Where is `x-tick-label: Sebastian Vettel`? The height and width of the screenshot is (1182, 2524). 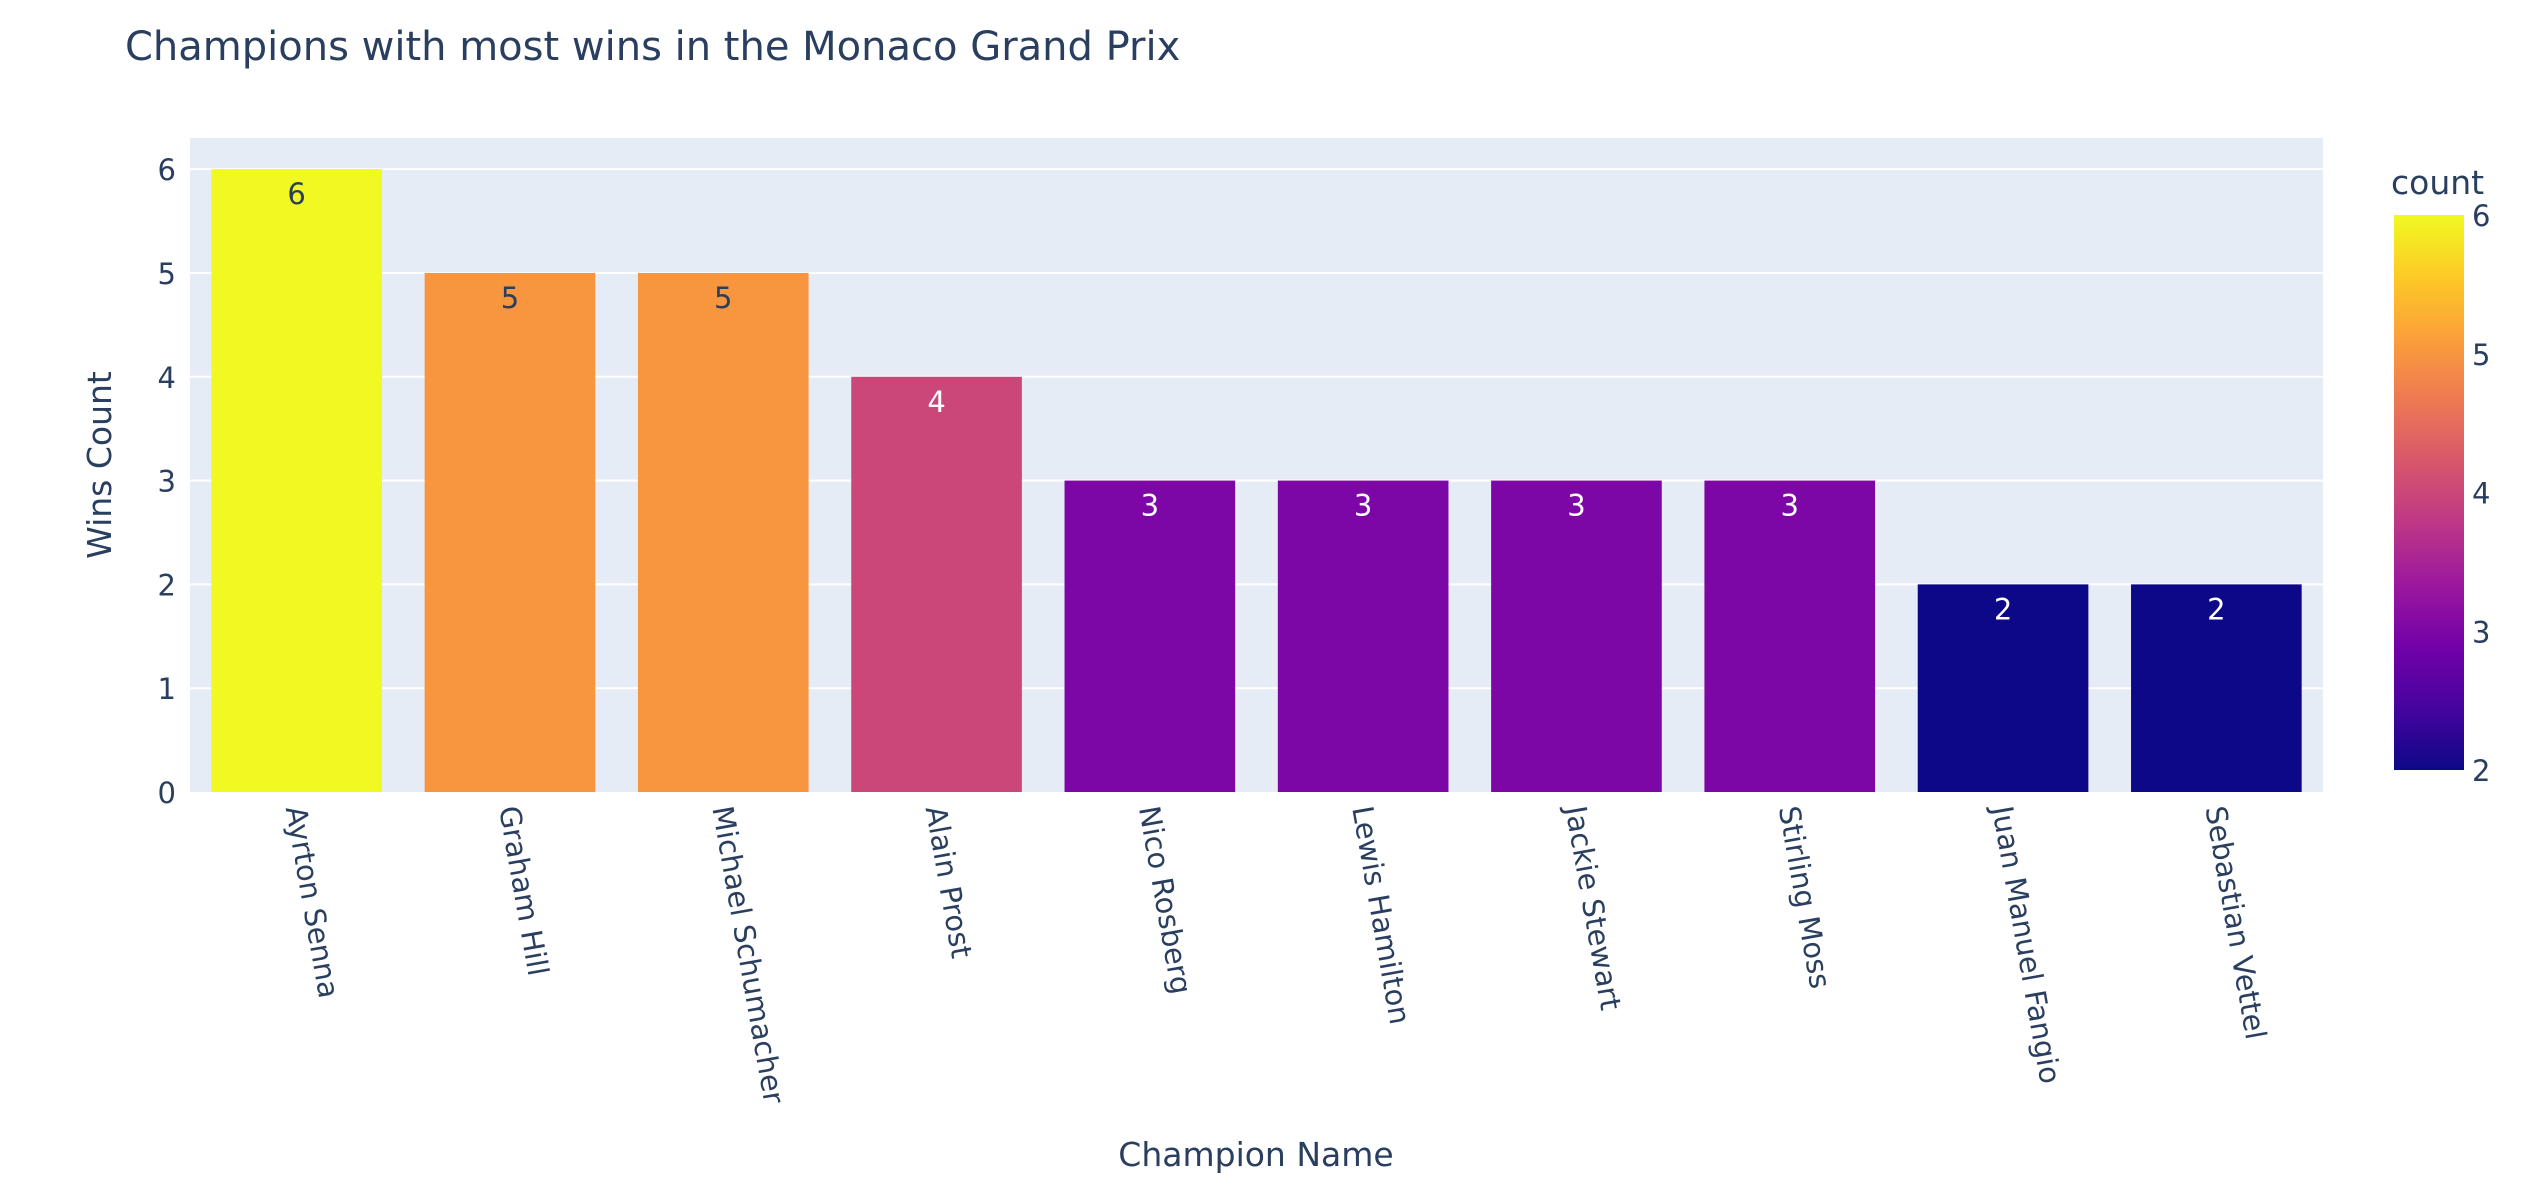
x-tick-label: Sebastian Vettel is located at coordinates (2235, 922).